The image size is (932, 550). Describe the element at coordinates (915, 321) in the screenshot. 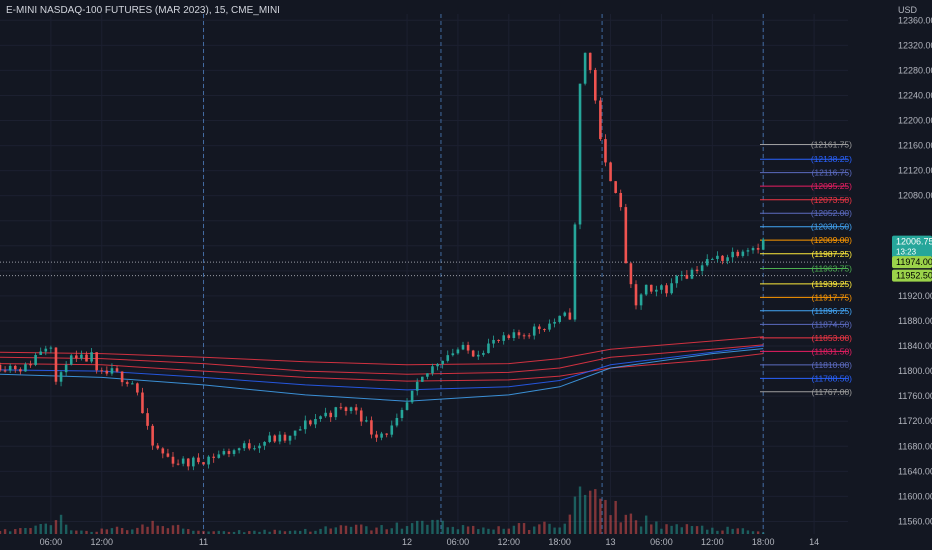

I see `y-tick-label: 11880.00` at that location.